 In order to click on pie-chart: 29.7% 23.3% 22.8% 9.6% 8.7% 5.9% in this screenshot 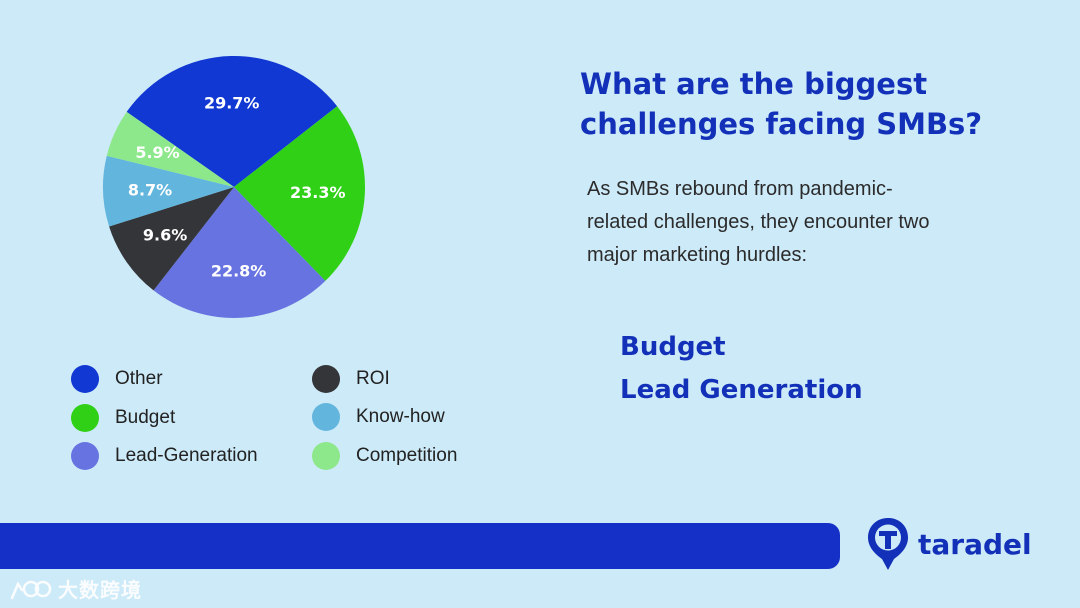, I will do `click(234, 187)`.